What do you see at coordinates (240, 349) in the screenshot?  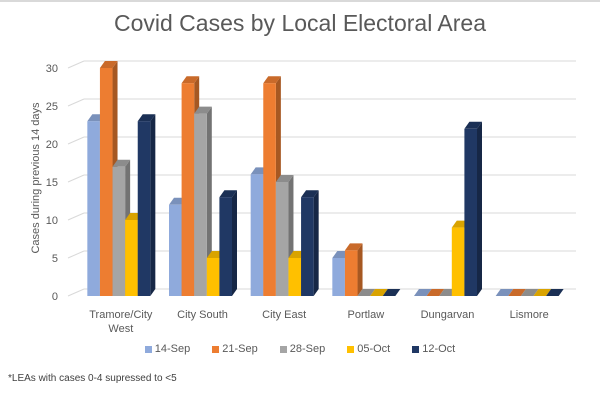 I see `legend-label: 21-Sep` at bounding box center [240, 349].